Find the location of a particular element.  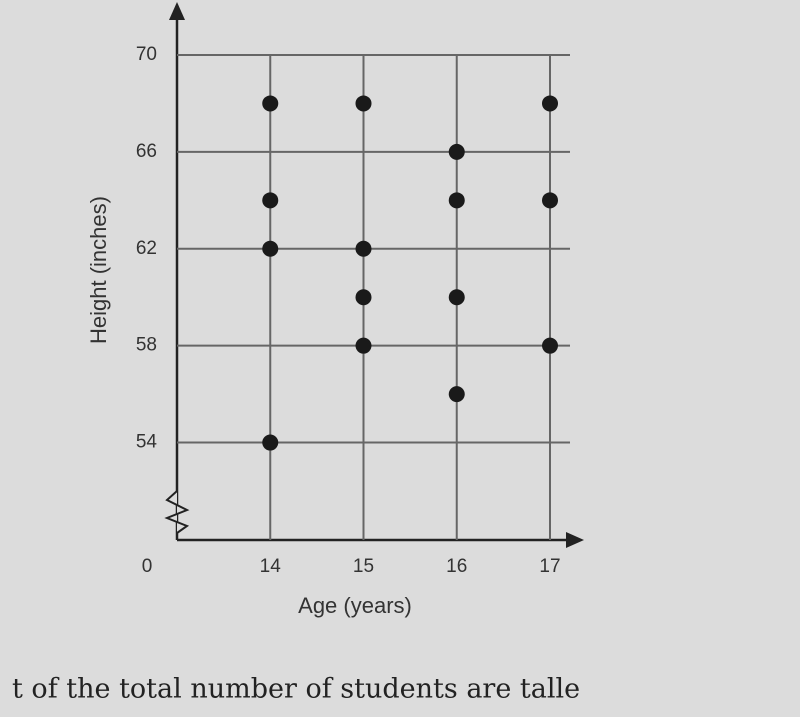

origin-label: 0 is located at coordinates (147, 566).